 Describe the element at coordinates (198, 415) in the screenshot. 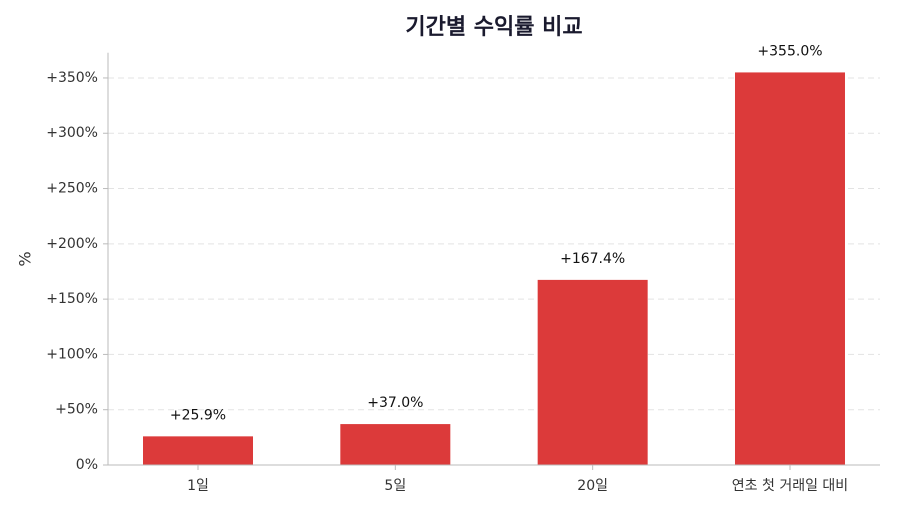

I see `value-label: +25.9%` at that location.